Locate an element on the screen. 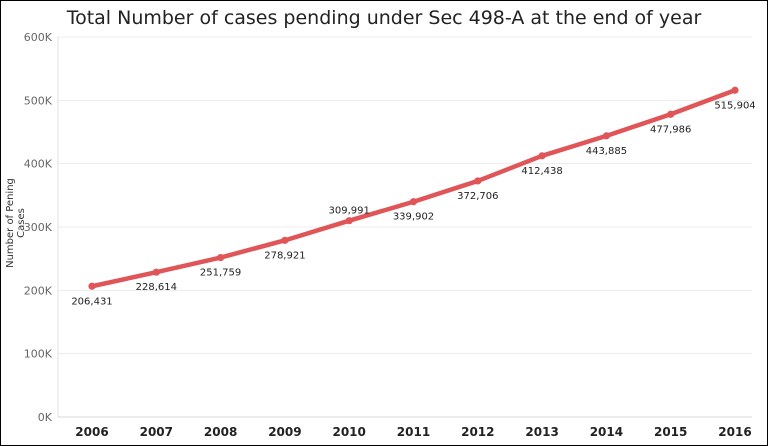  y-tick-label: 300K is located at coordinates (38, 227).